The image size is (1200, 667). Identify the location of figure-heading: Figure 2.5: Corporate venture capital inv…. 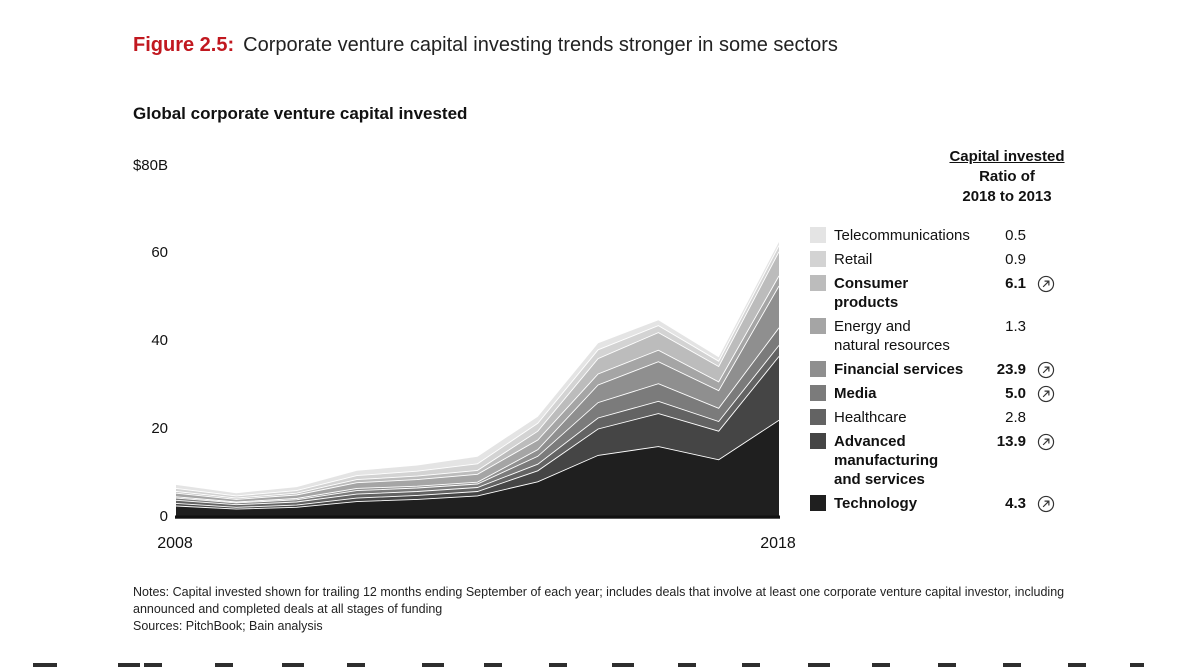
(485, 45).